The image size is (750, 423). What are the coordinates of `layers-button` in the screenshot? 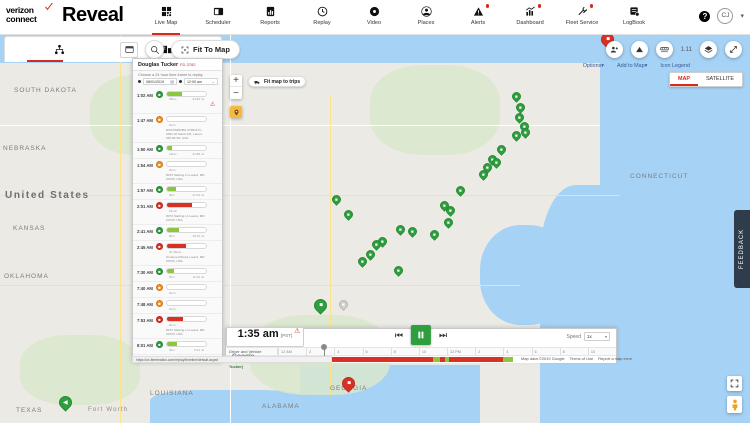 It's located at (708, 49).